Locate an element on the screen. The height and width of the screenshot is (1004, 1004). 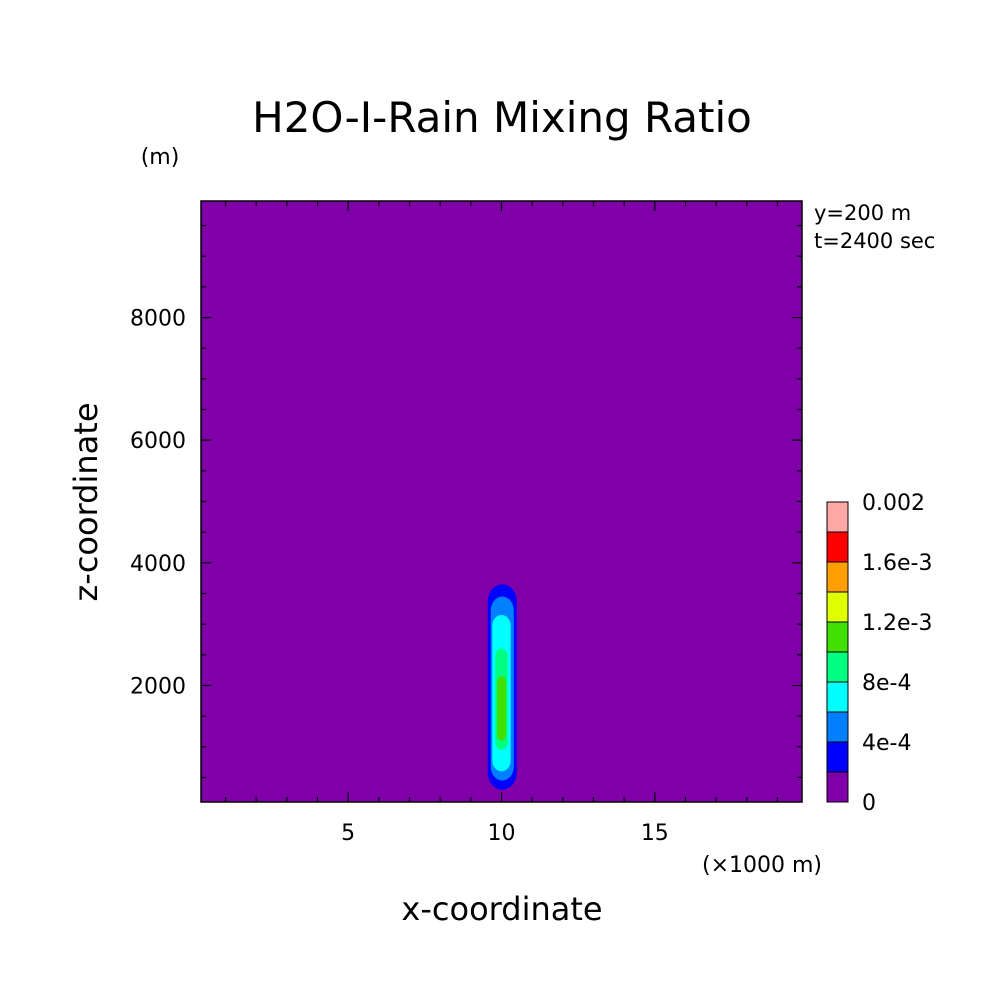
x-axis-label: x-coordinate is located at coordinates (501, 909).